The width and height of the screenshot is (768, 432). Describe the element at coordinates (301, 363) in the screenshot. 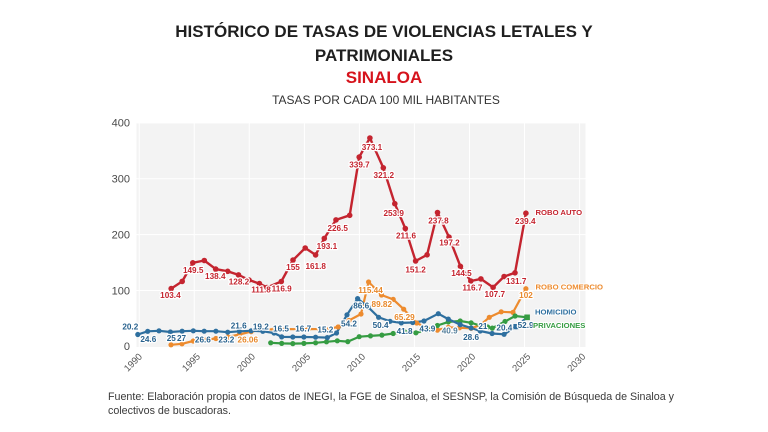

I see `svg-text: 2005` at that location.